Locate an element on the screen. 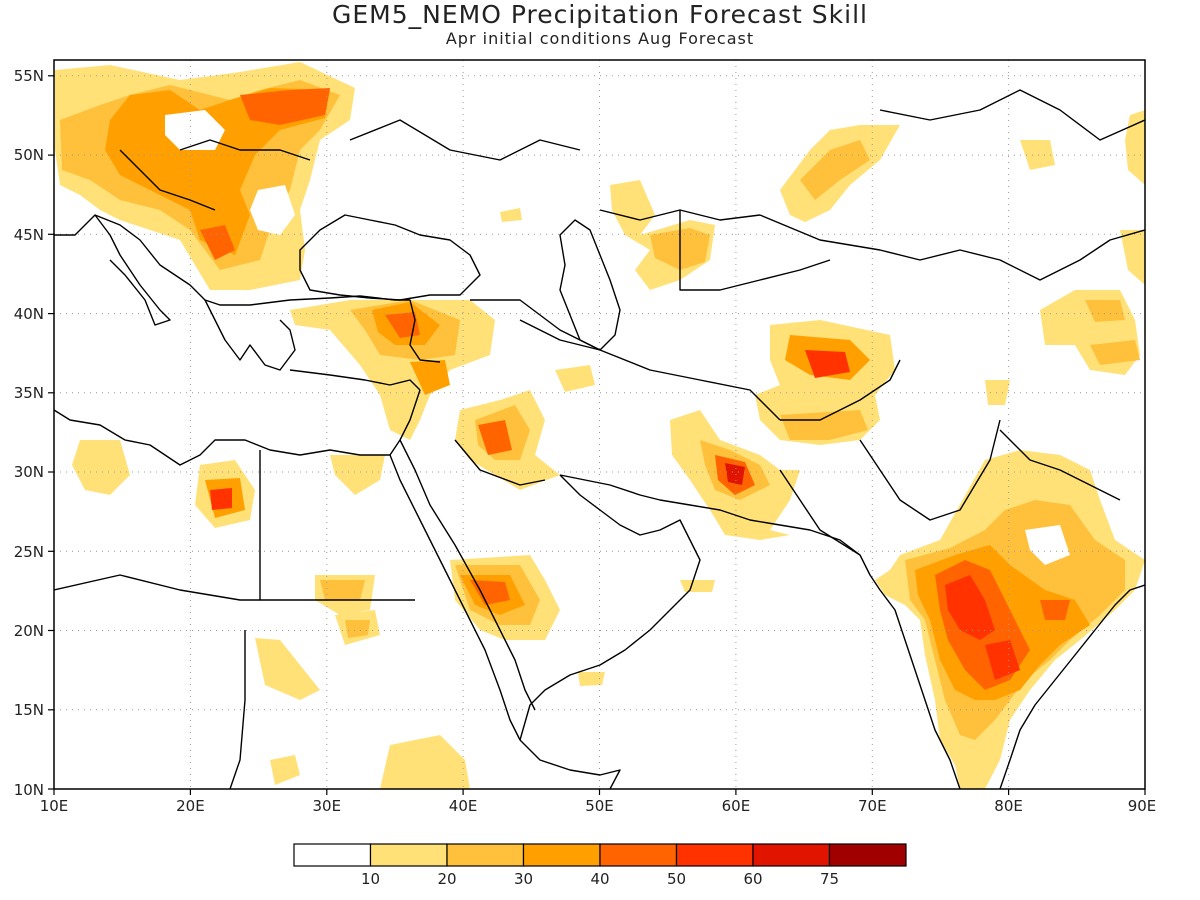  colorbar-label: 75 is located at coordinates (829, 879).